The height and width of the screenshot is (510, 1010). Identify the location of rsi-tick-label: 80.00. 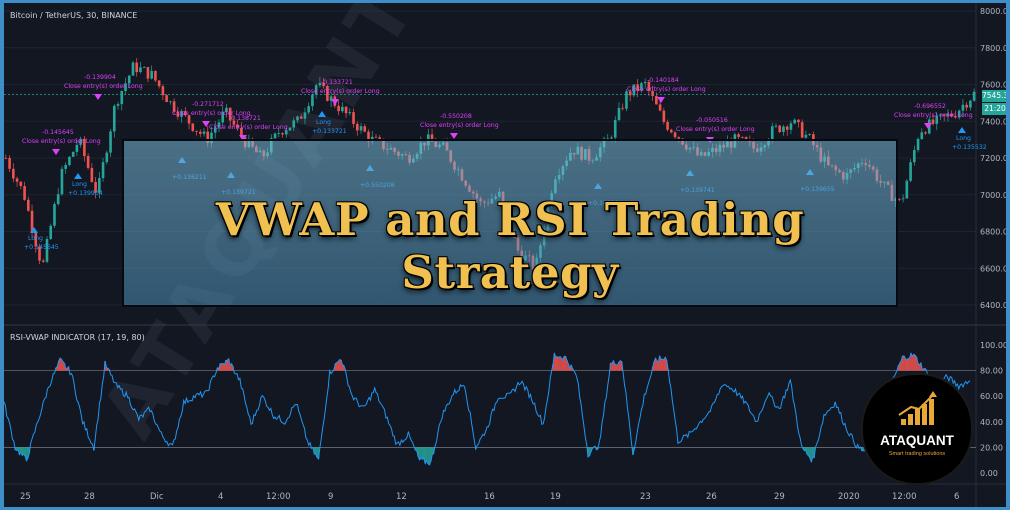
(991, 371).